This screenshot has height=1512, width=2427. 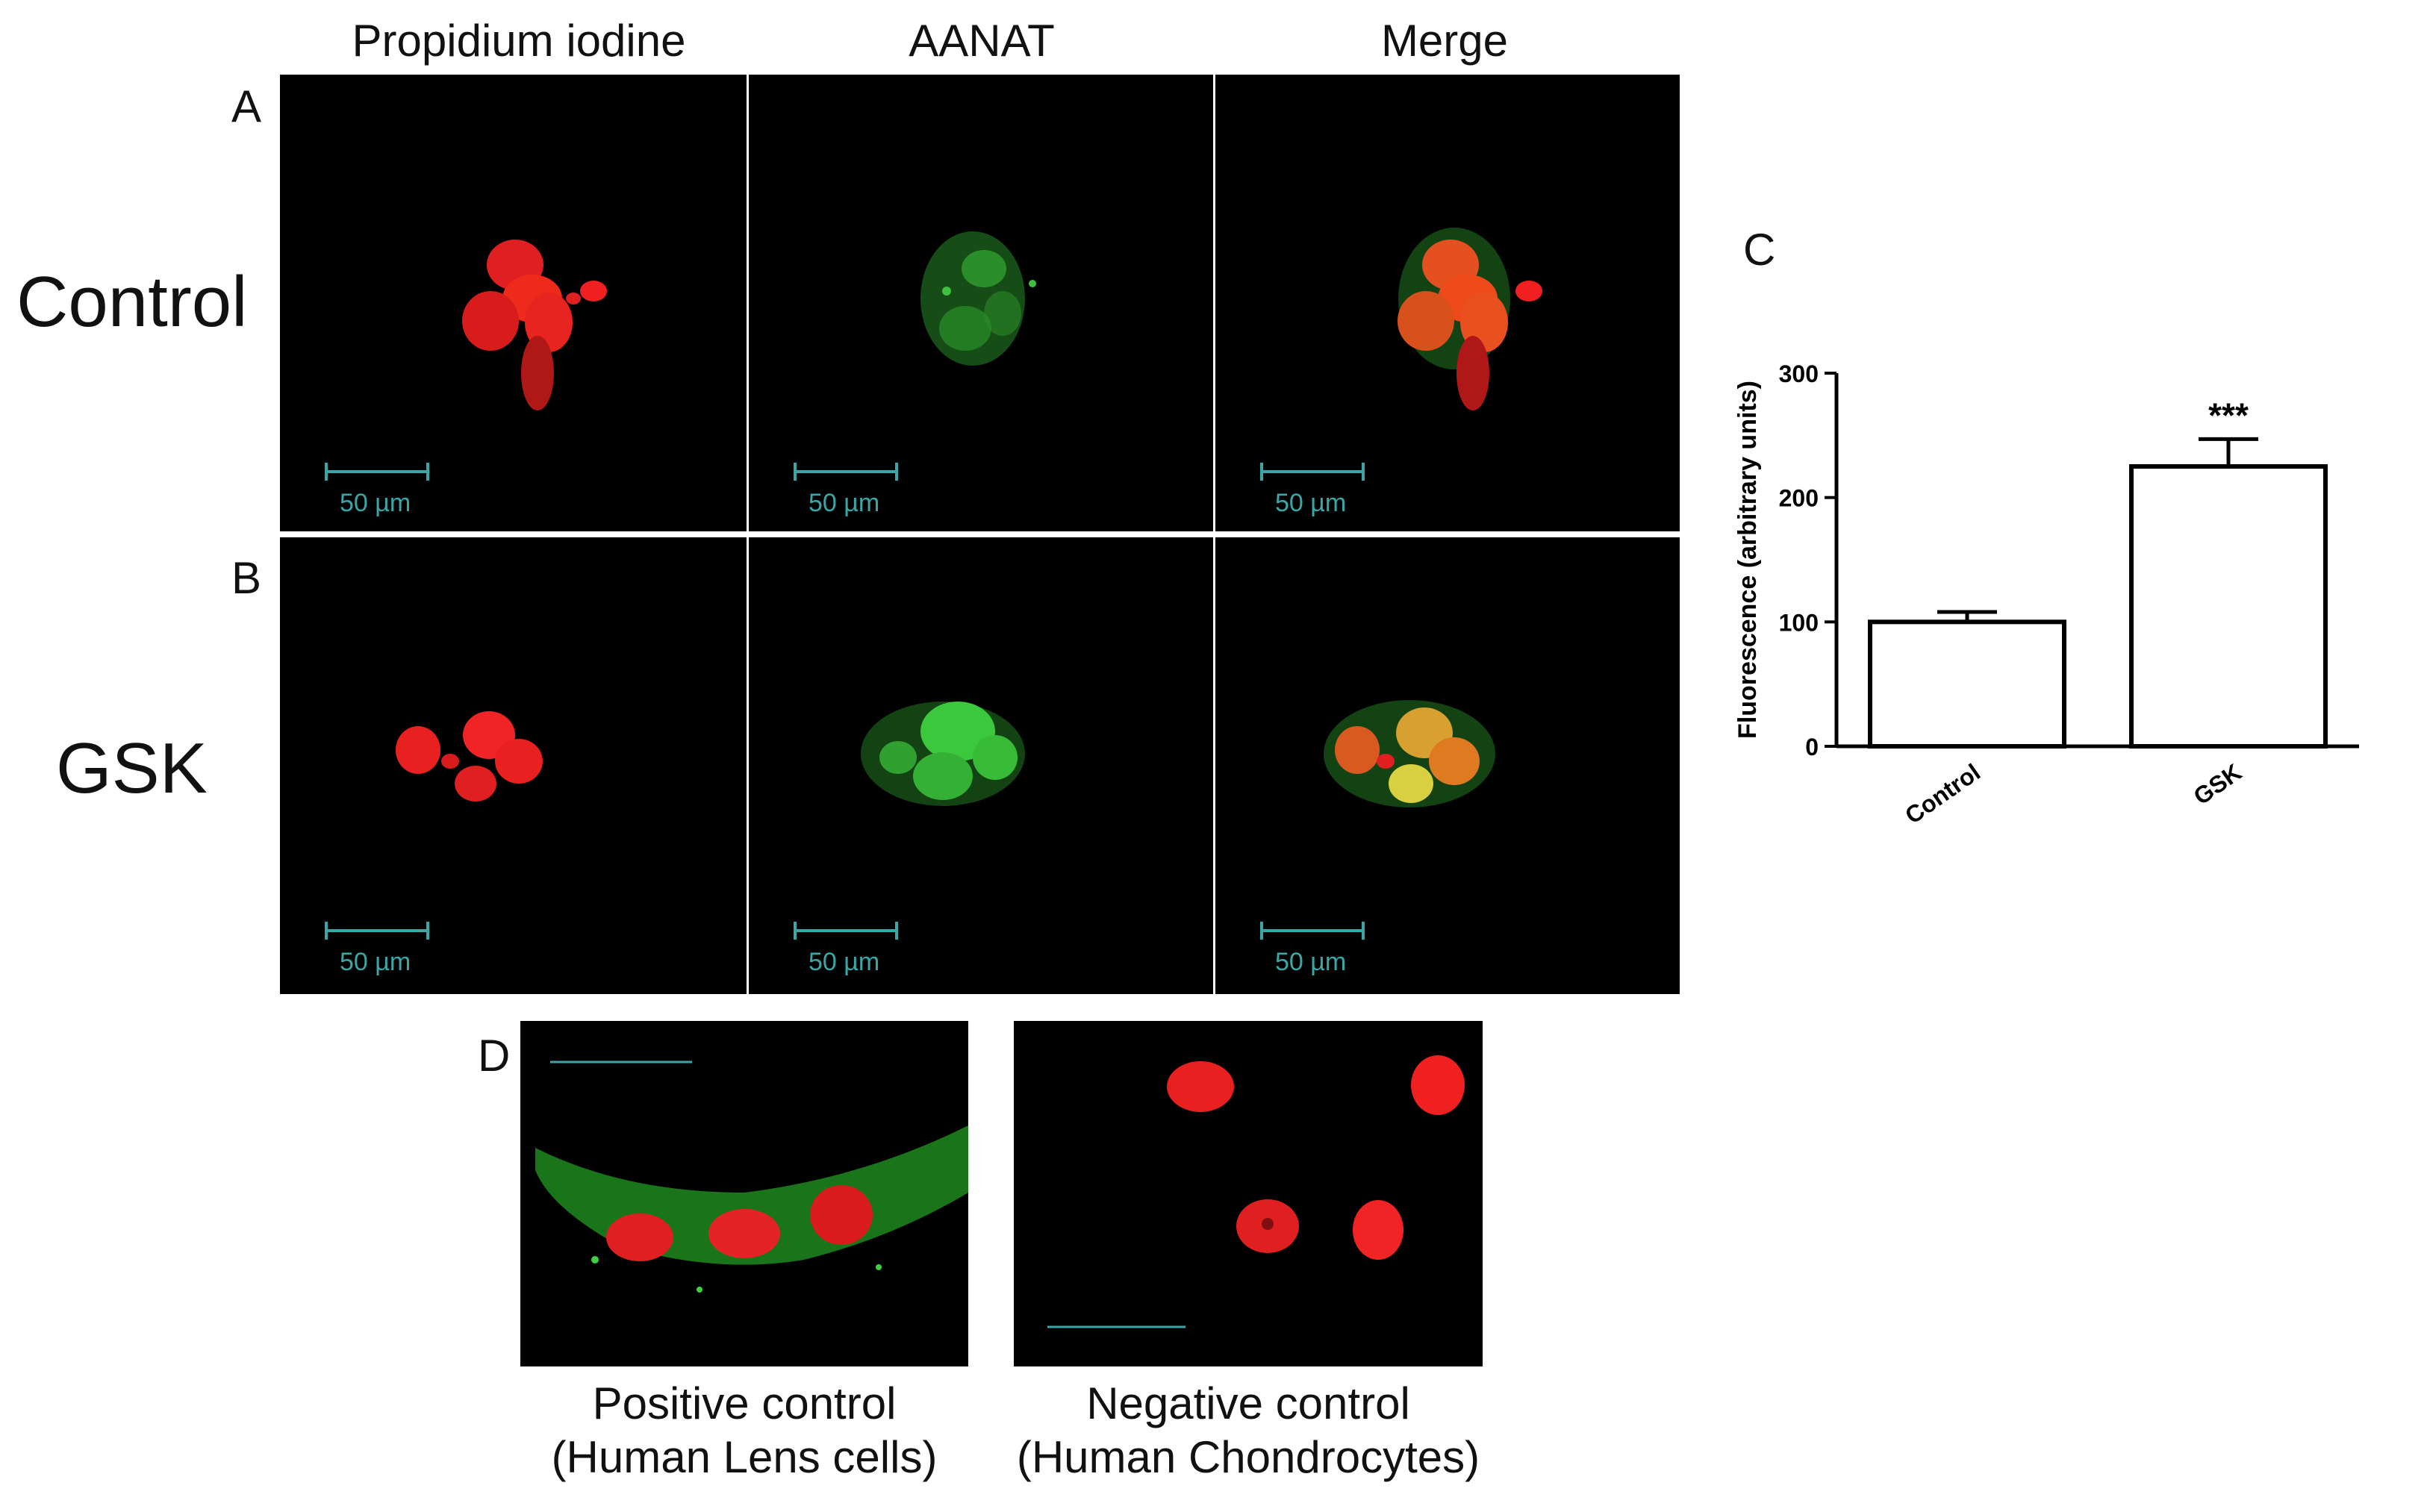 What do you see at coordinates (513, 303) in the screenshot?
I see `micrograph-control-propidium-iodine: 50 µm` at bounding box center [513, 303].